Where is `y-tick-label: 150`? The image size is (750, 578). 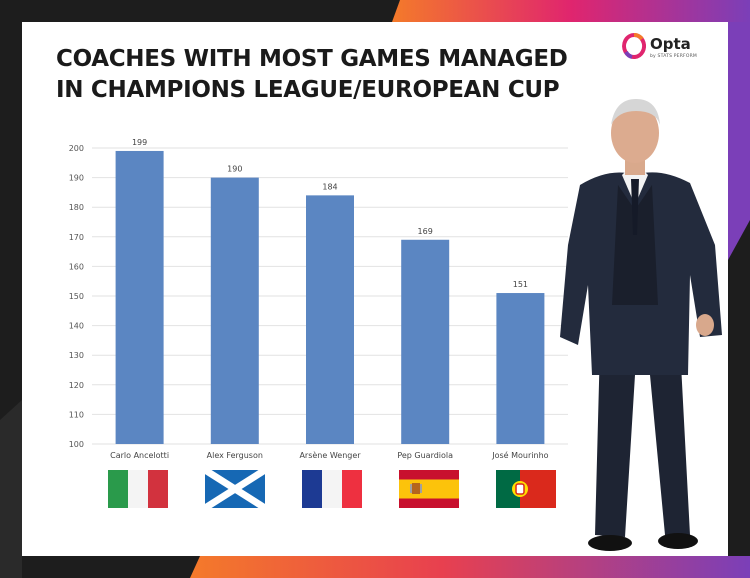 y-tick-label: 150 is located at coordinates (76, 296).